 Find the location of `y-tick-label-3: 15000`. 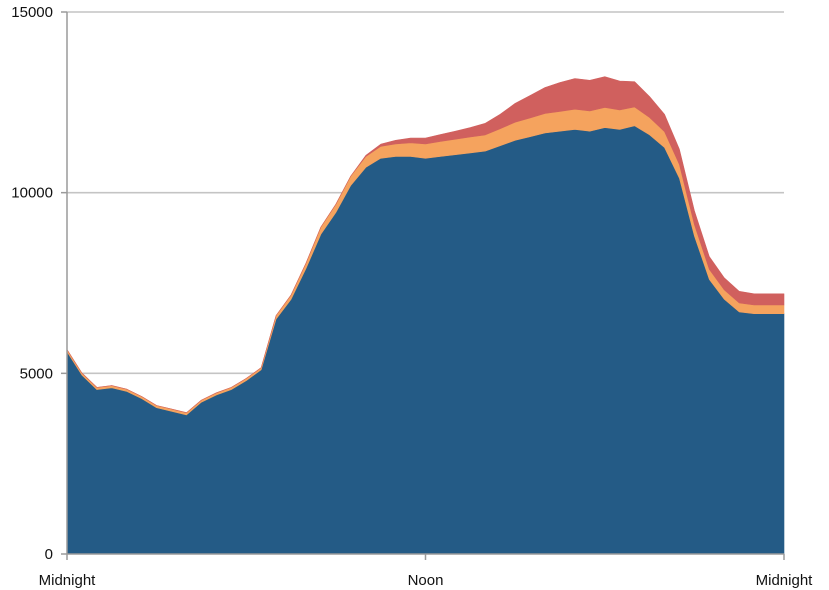

y-tick-label-3: 15000 is located at coordinates (32, 12).